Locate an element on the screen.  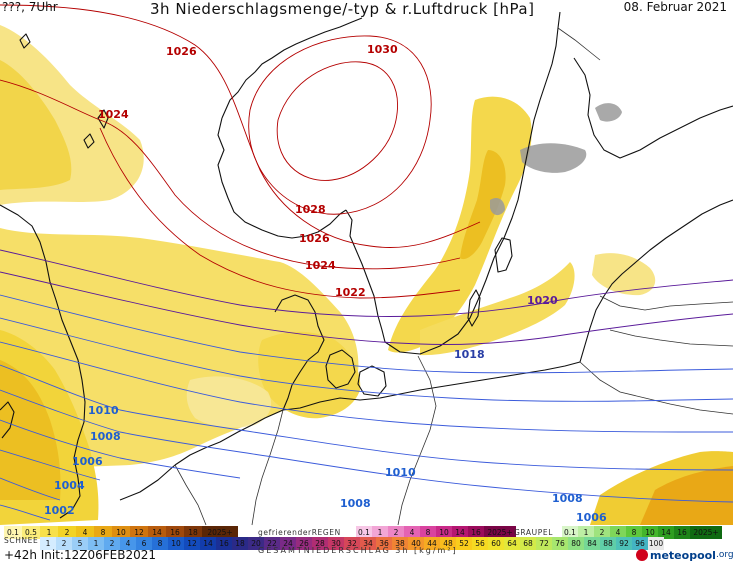
snow-layer is located at coordinates (556, 159).